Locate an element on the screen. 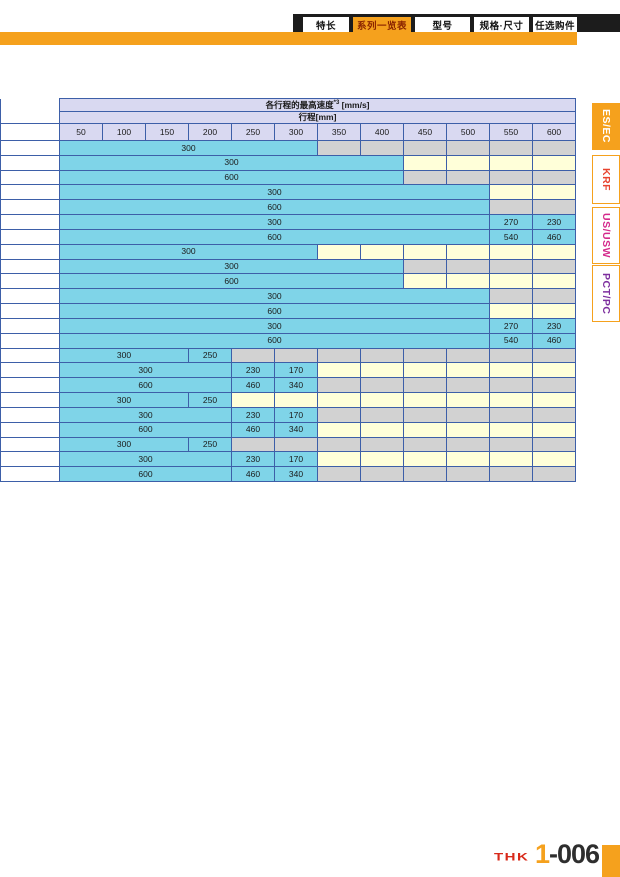 The height and width of the screenshot is (877, 620). col-header: 250 is located at coordinates (253, 132).